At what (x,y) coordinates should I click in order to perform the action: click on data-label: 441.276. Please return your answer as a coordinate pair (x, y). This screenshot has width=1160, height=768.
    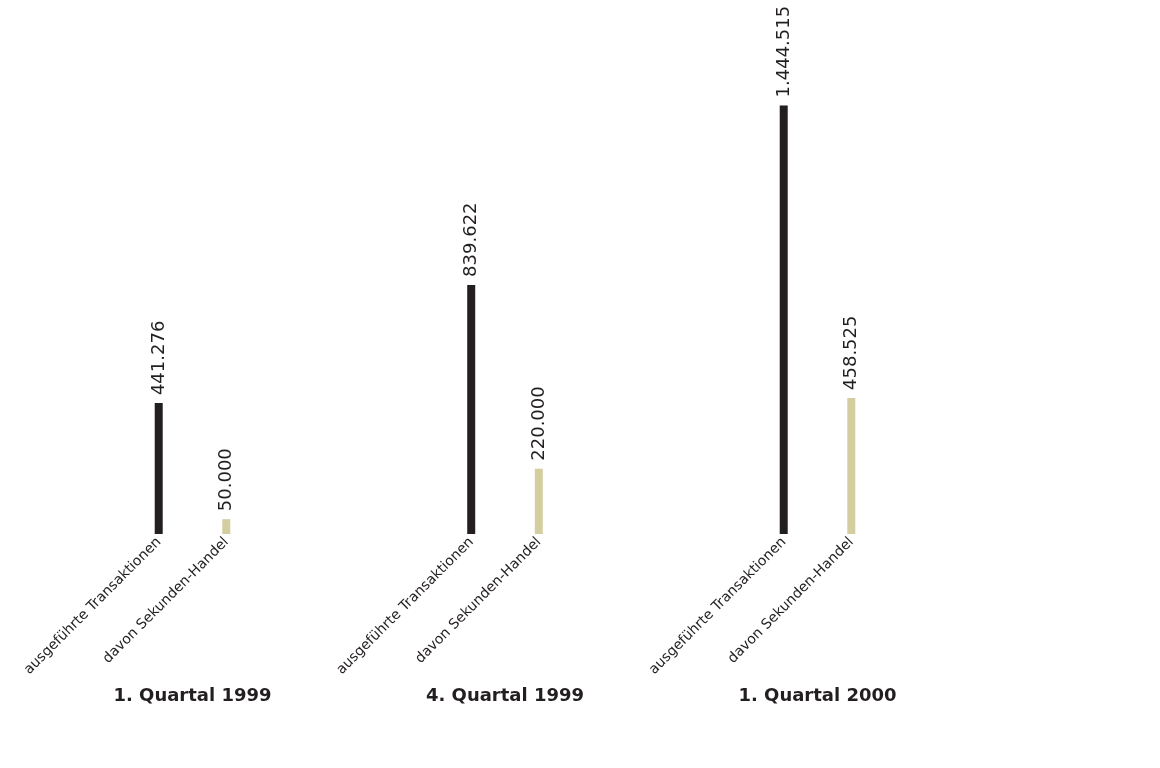
    Looking at the image, I should click on (157, 358).